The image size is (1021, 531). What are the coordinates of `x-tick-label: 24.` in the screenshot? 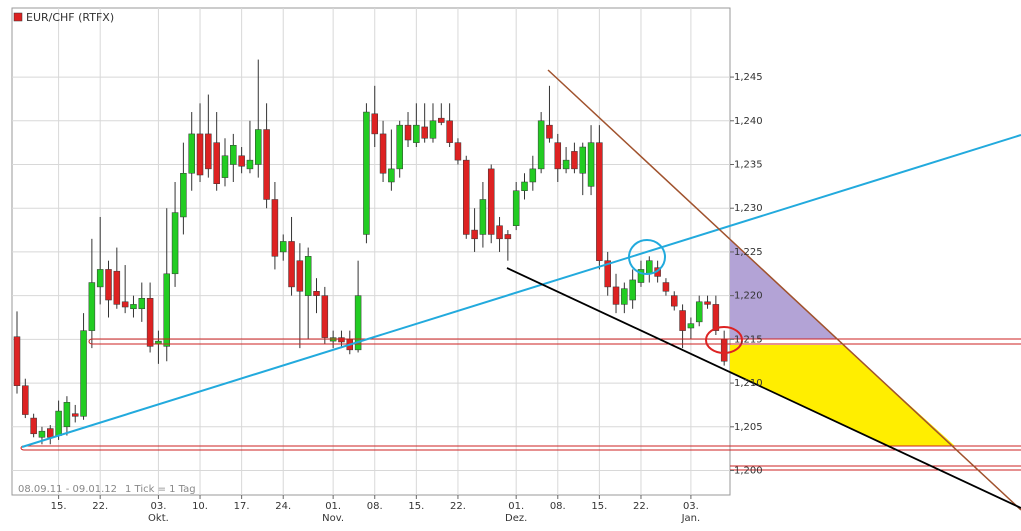 It's located at (283, 506).